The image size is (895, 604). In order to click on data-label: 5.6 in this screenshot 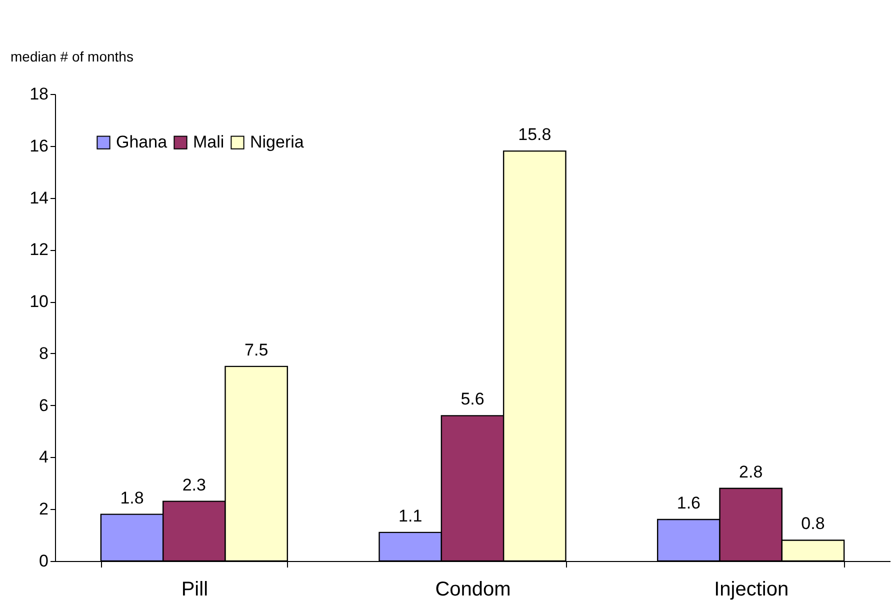, I will do `click(472, 399)`.